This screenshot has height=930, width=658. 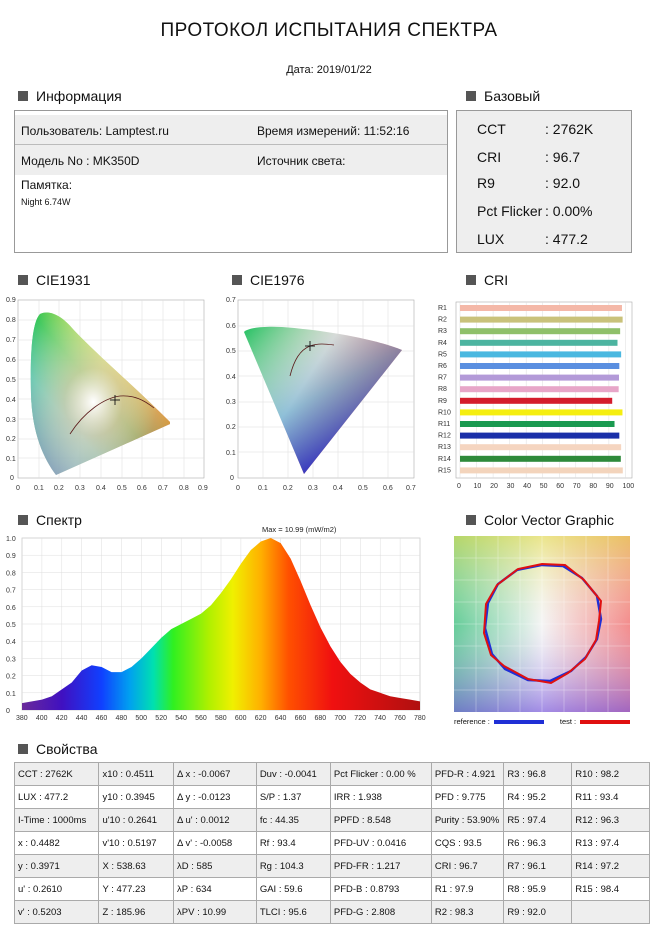 What do you see at coordinates (215, 912) in the screenshot?
I see `property-cell: λPV : 10.99` at bounding box center [215, 912].